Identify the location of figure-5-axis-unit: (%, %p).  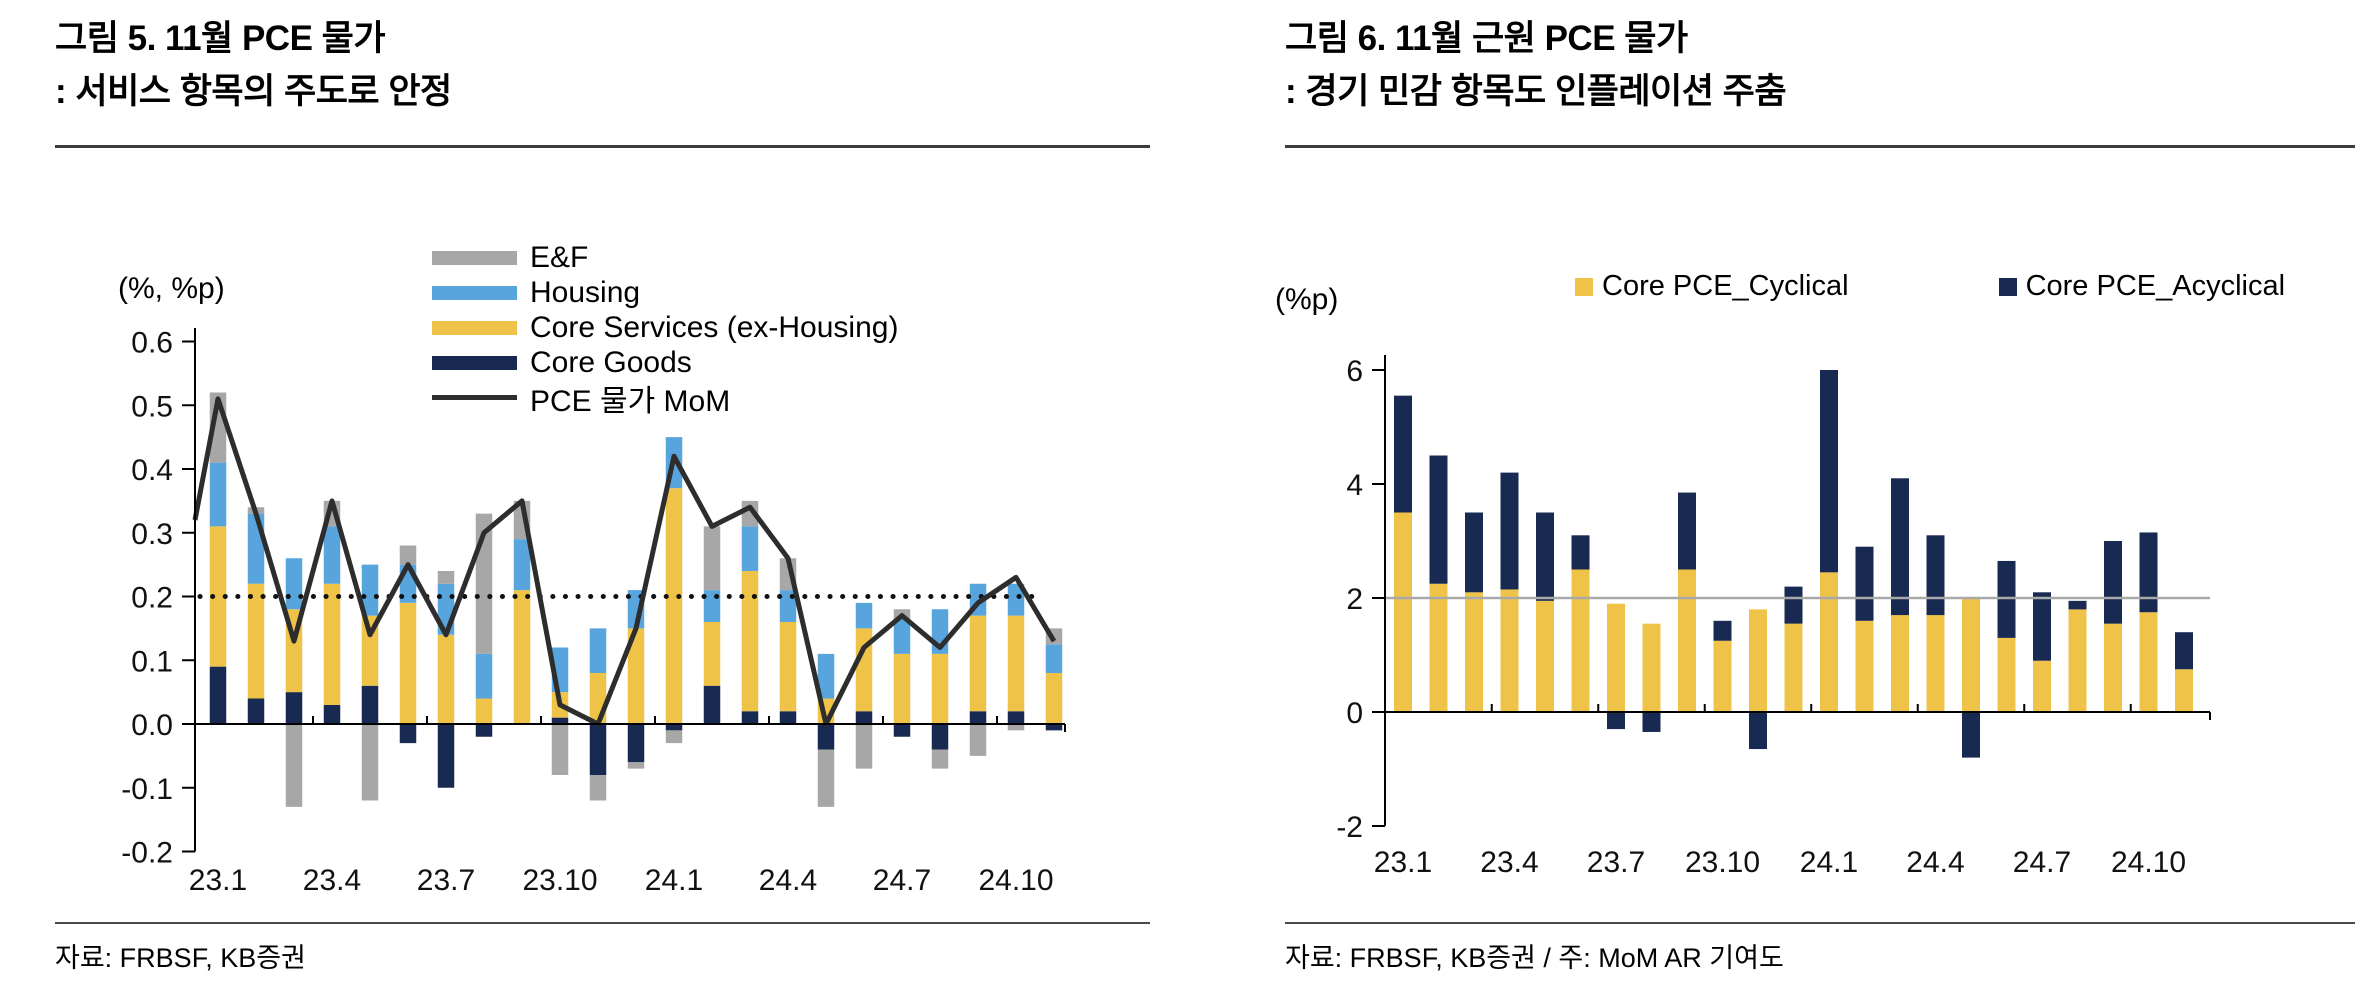
(171, 288).